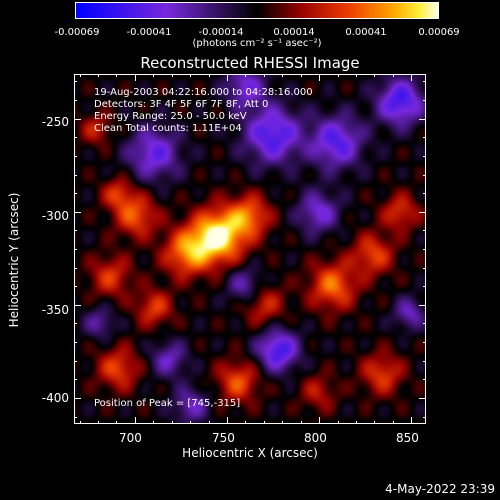 The image size is (500, 500). I want to click on x-tick-label: 800, so click(315, 438).